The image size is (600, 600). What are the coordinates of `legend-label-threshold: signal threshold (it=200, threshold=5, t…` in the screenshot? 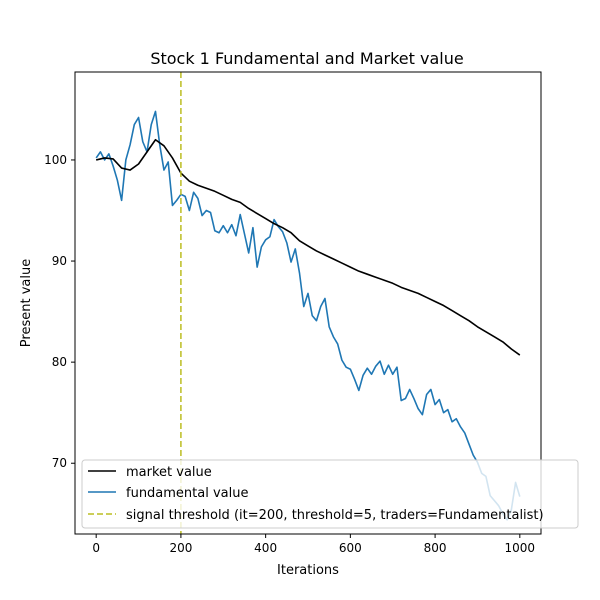 It's located at (335, 515).